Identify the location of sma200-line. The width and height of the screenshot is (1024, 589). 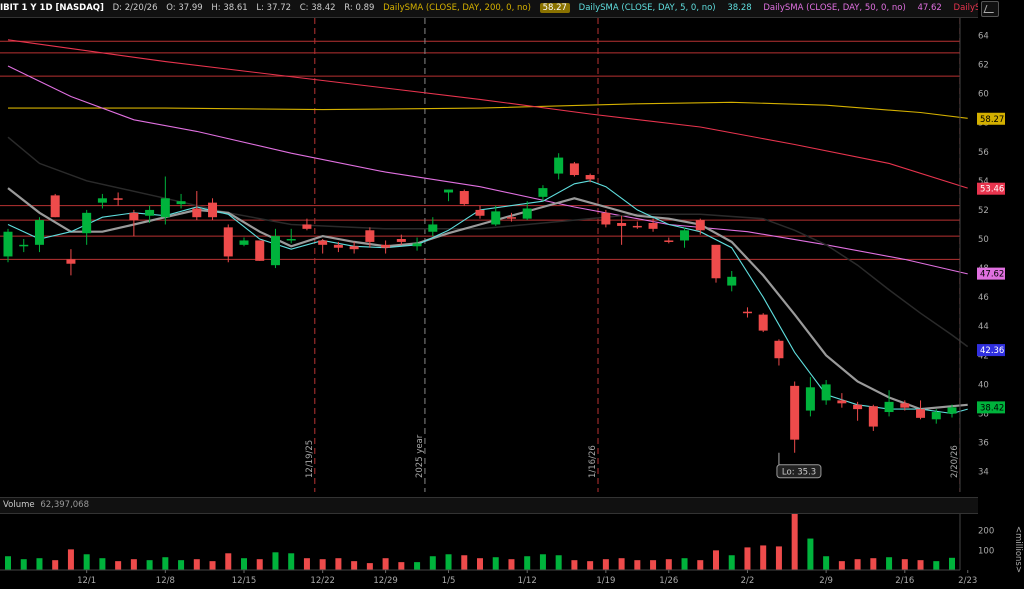
(488, 110).